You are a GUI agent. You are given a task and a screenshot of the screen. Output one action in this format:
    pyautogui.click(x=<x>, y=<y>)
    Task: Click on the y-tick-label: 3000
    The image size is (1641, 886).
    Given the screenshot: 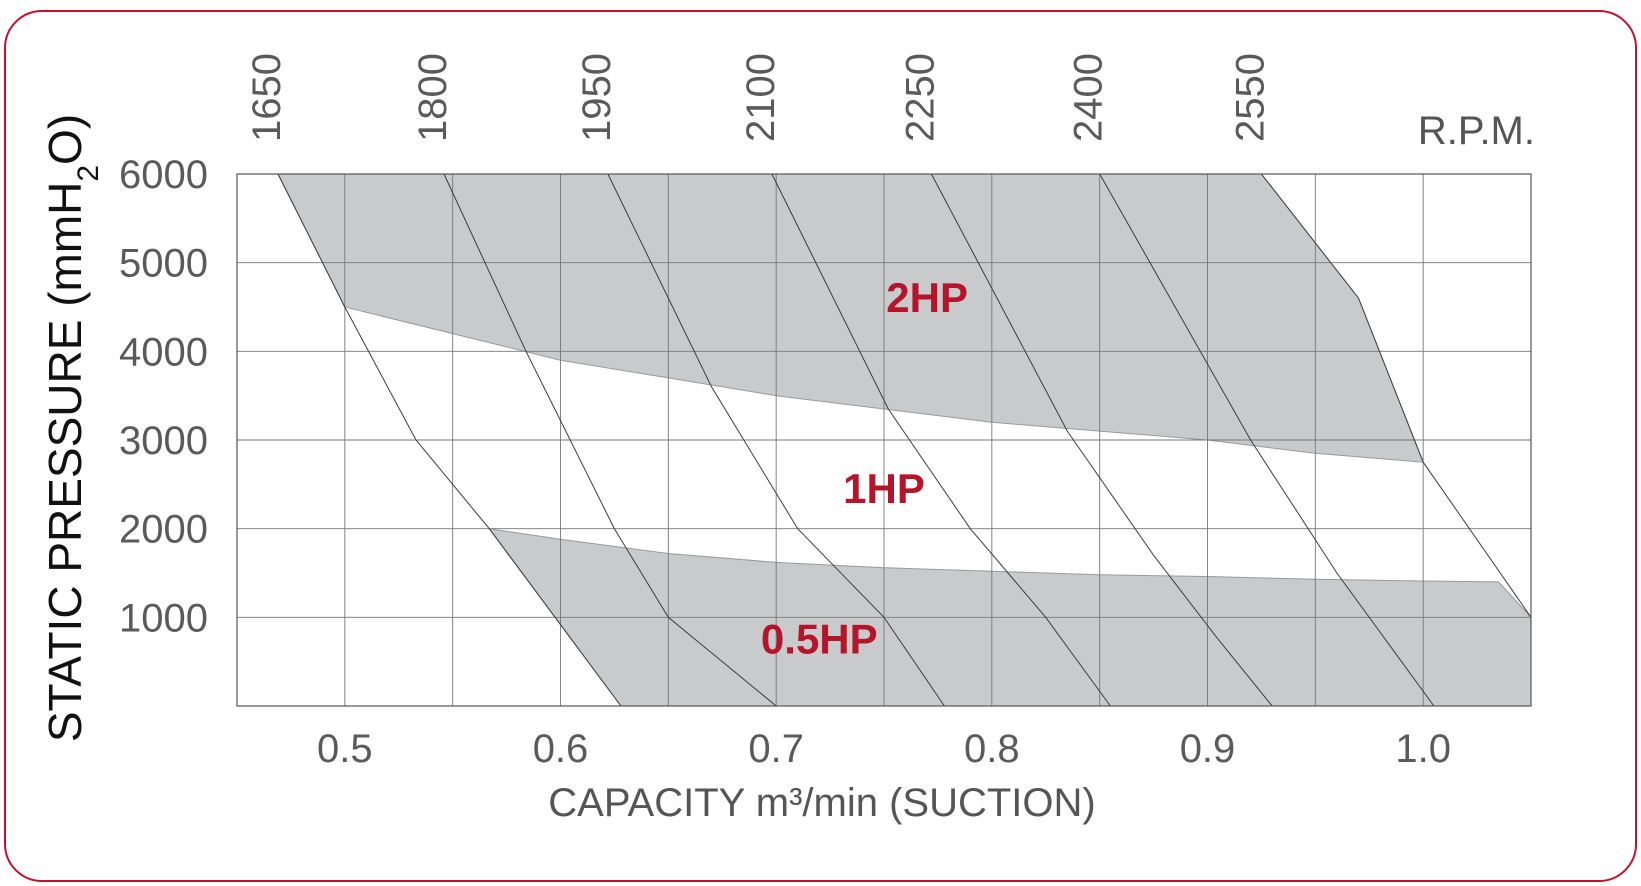 What is the action you would take?
    pyautogui.click(x=163, y=441)
    